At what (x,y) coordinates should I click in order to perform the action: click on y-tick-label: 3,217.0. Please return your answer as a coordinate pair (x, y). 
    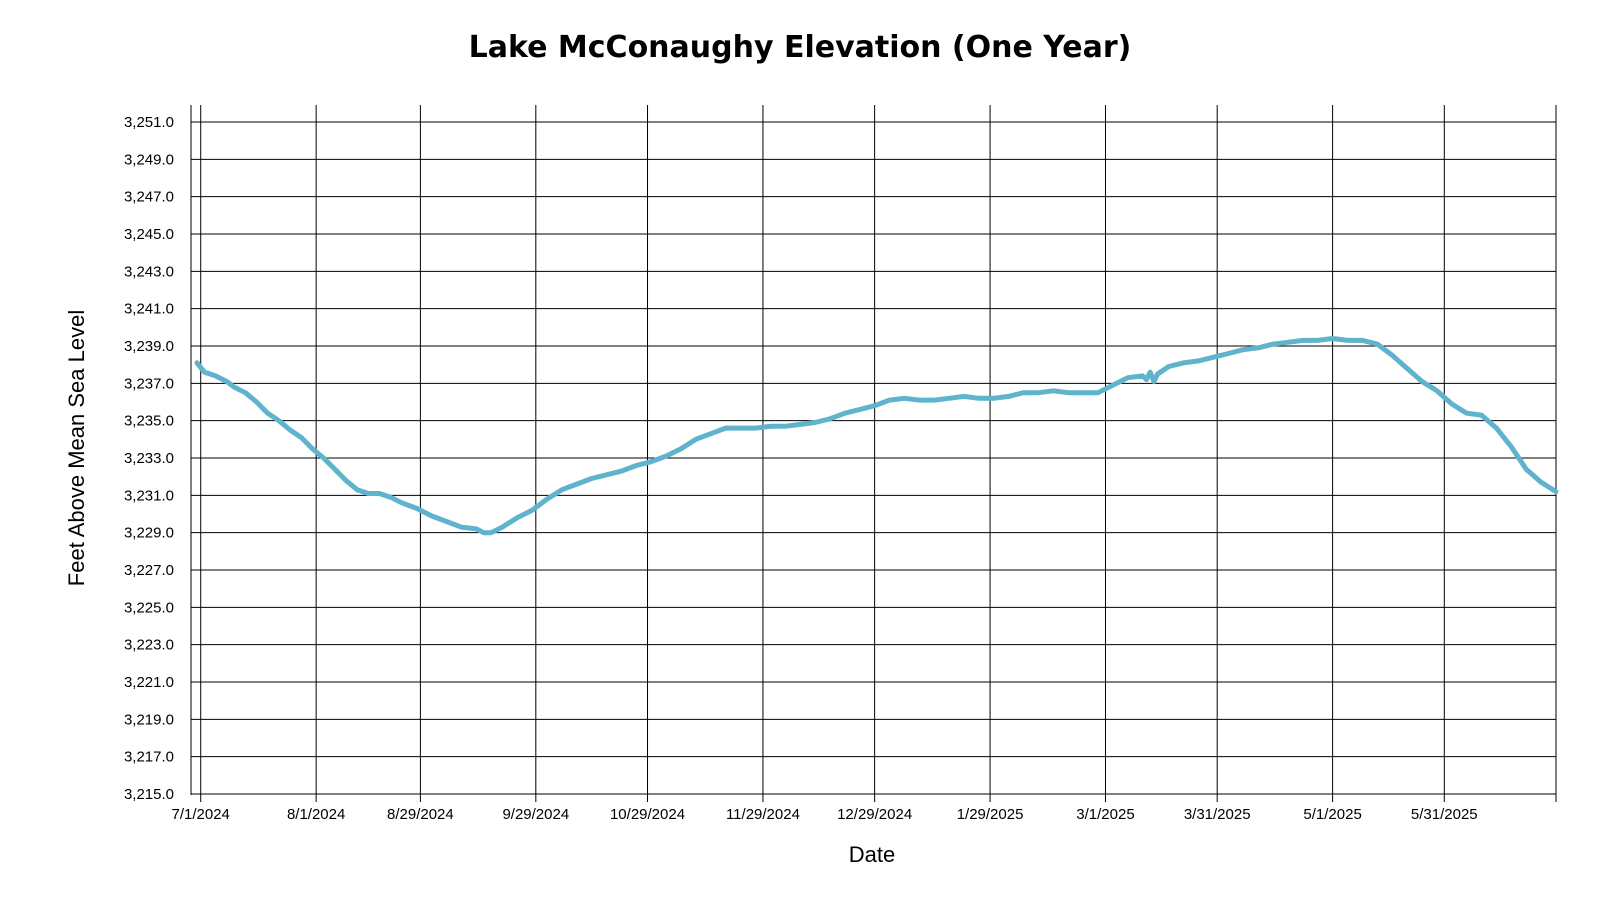
    Looking at the image, I should click on (149, 757).